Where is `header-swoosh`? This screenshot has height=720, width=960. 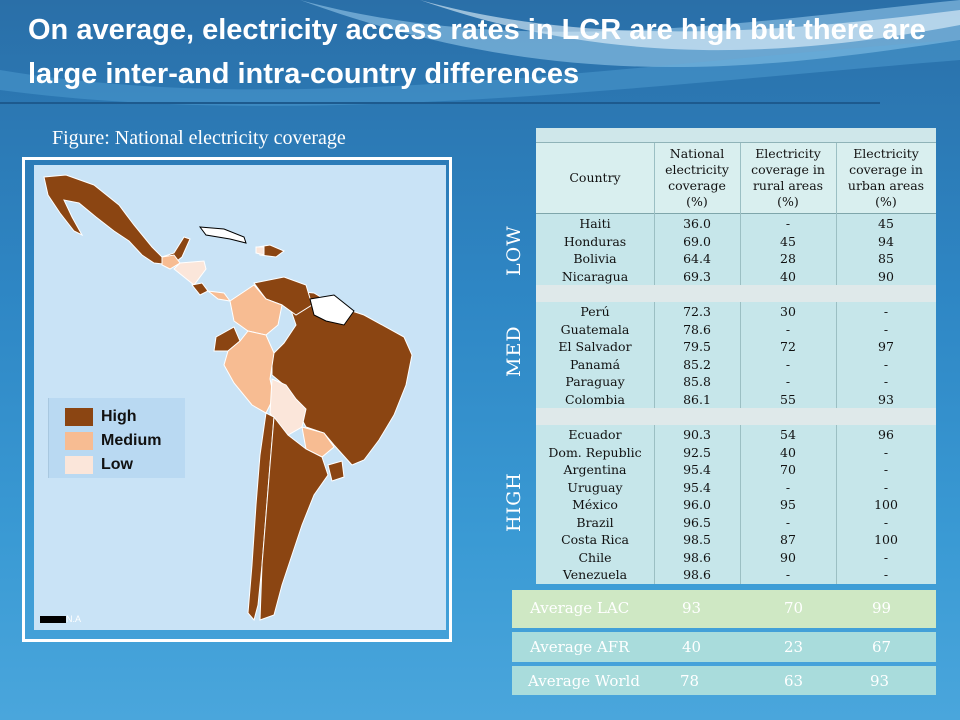 header-swoosh is located at coordinates (480, 53).